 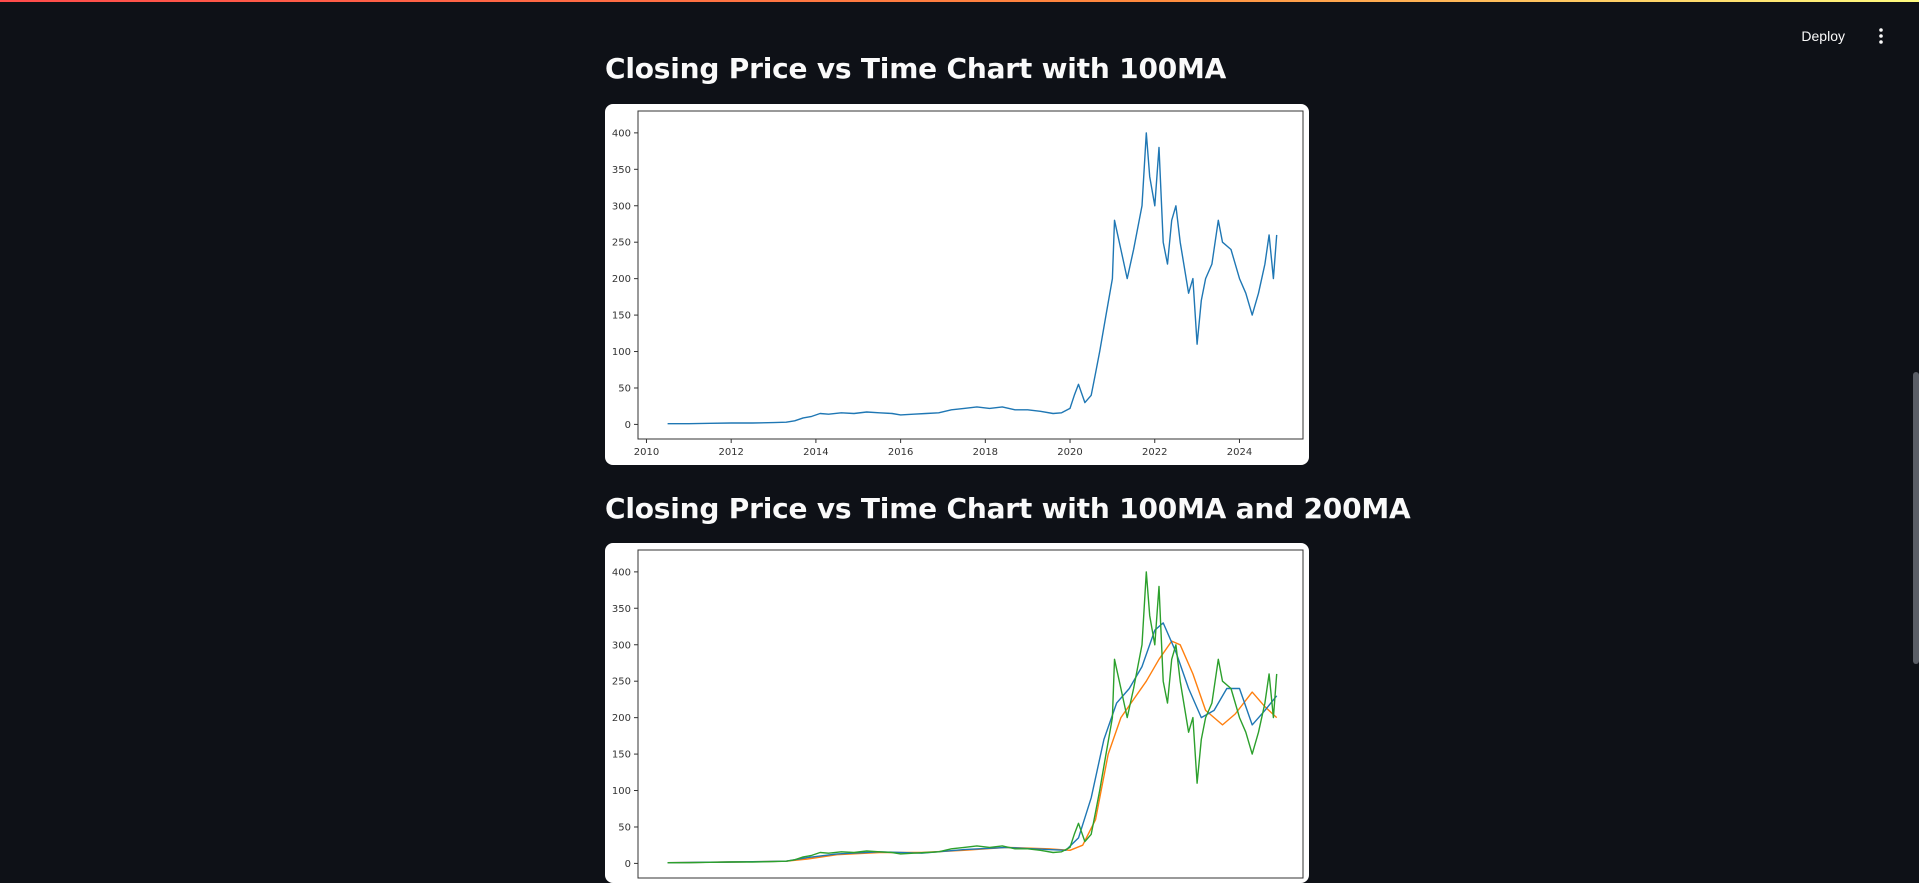 I want to click on chart-100ma-200ma: 0 50 100 150 200 250 300 350 400, so click(x=958, y=714).